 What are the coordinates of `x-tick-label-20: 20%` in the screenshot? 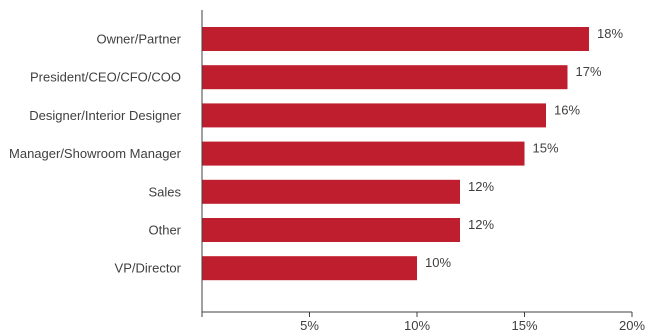 It's located at (632, 325).